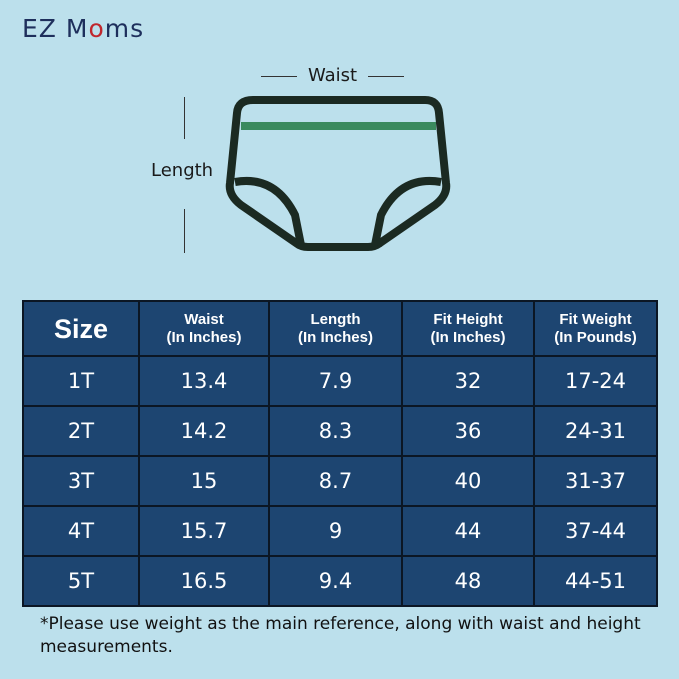 The image size is (679, 679). I want to click on cell-fit-height: 36, so click(468, 431).